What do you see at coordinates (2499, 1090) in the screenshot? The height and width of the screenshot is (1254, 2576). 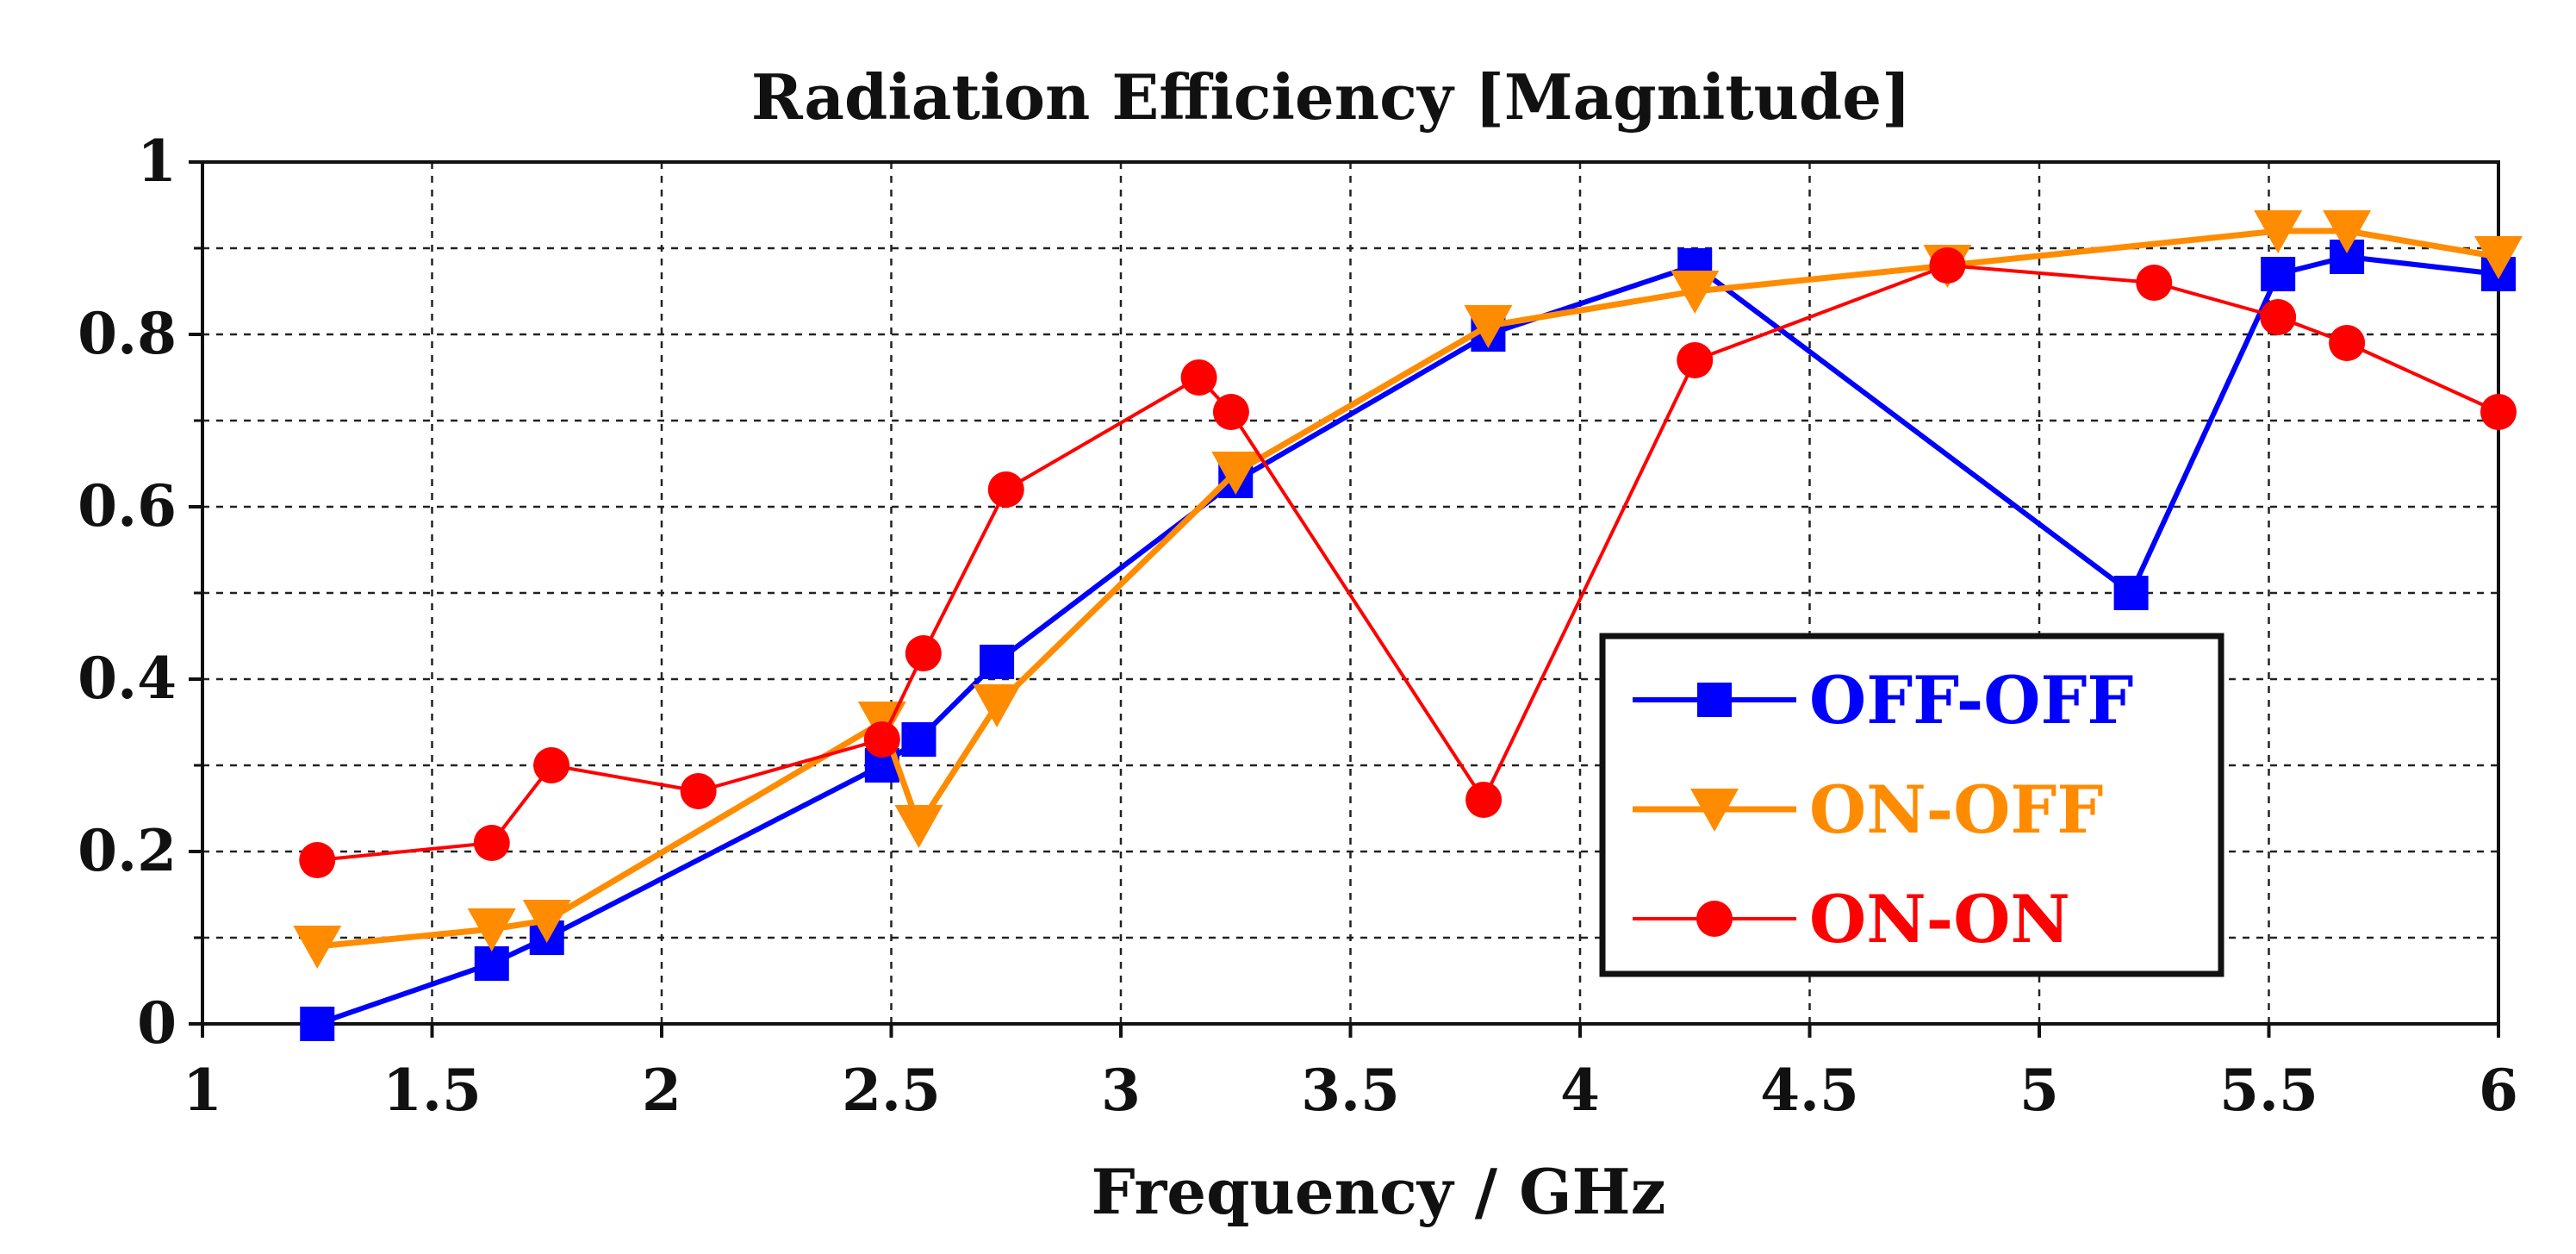 I see `x-tick-label: 6` at bounding box center [2499, 1090].